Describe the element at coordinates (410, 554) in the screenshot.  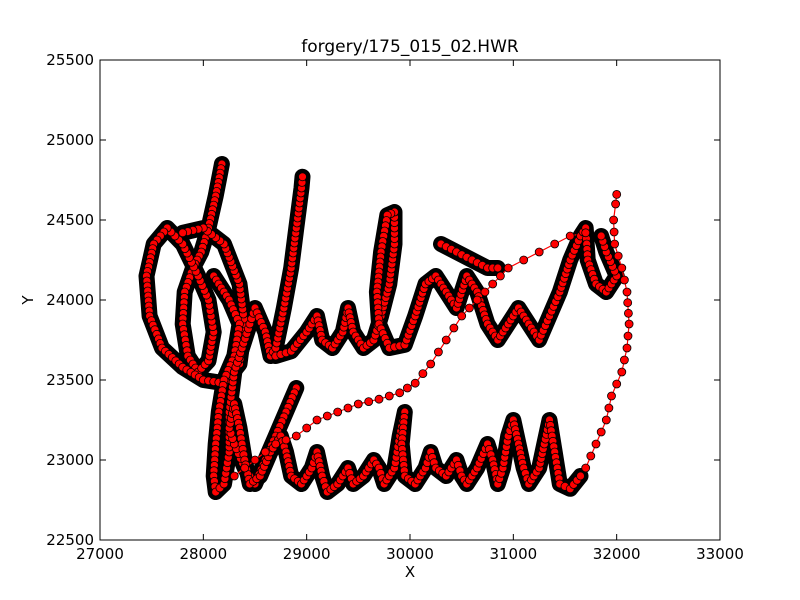
I see `x-tick-label: 30000` at that location.